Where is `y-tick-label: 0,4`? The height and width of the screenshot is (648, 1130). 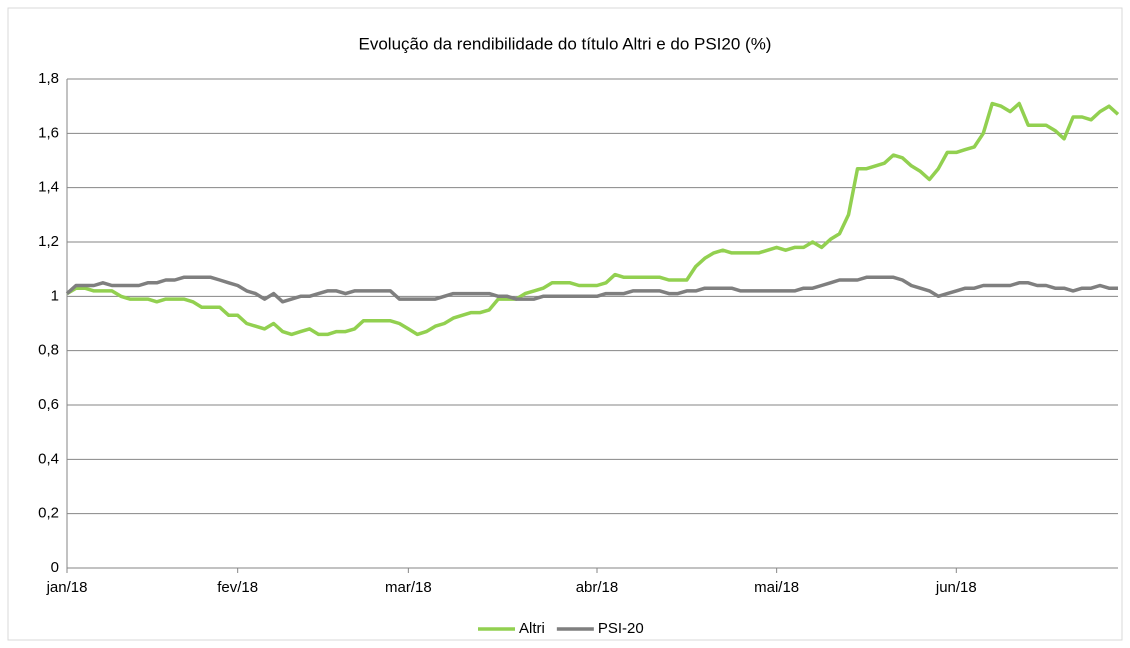
y-tick-label: 0,4 is located at coordinates (48, 458).